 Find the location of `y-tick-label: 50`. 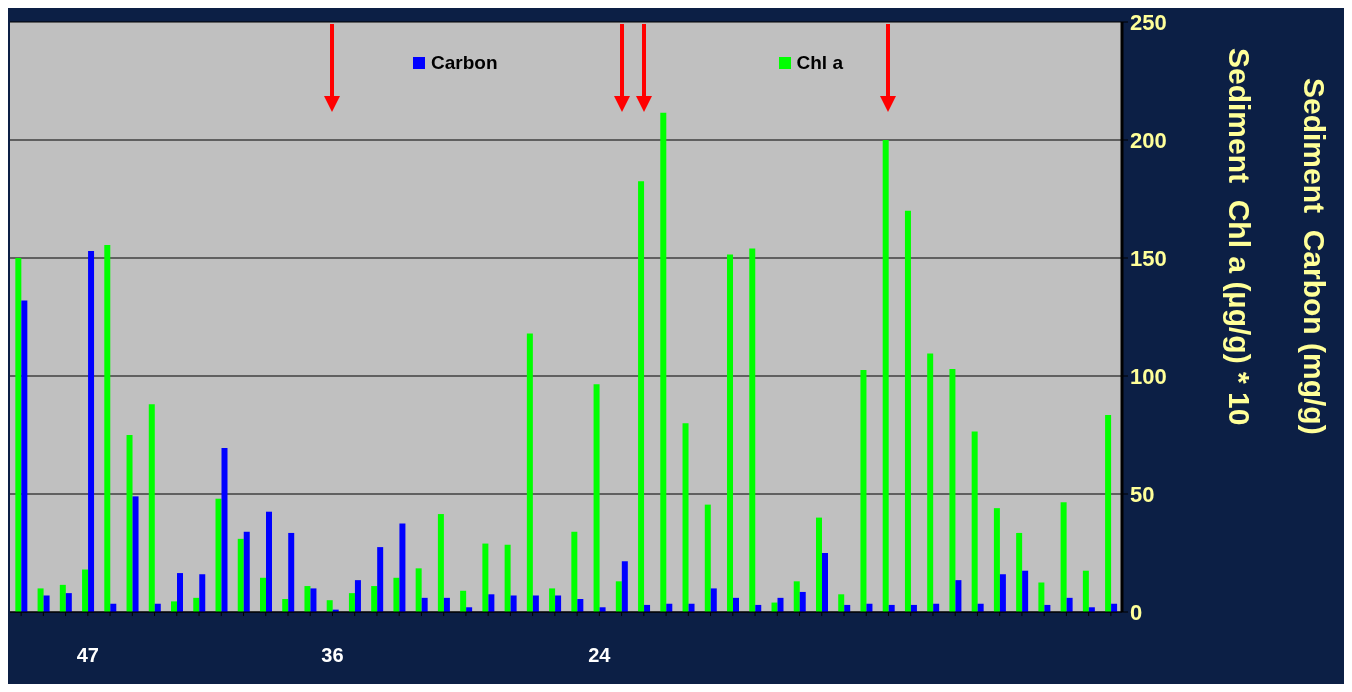

y-tick-label: 50 is located at coordinates (1142, 494).